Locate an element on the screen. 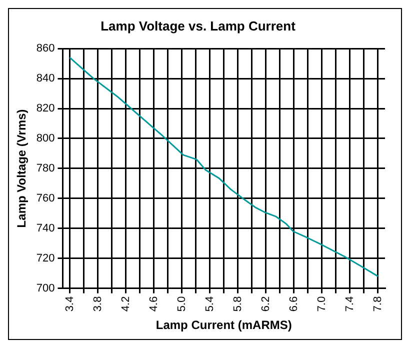 This screenshot has width=410, height=350. y-tick-label: 720 is located at coordinates (45, 258).